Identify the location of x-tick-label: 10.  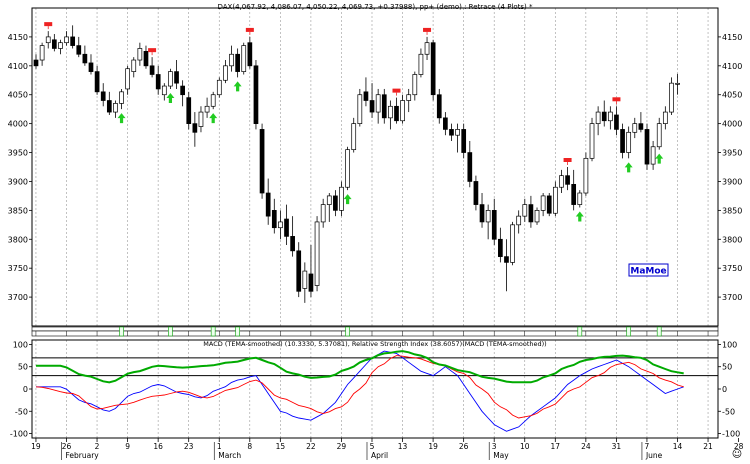
(525, 446).